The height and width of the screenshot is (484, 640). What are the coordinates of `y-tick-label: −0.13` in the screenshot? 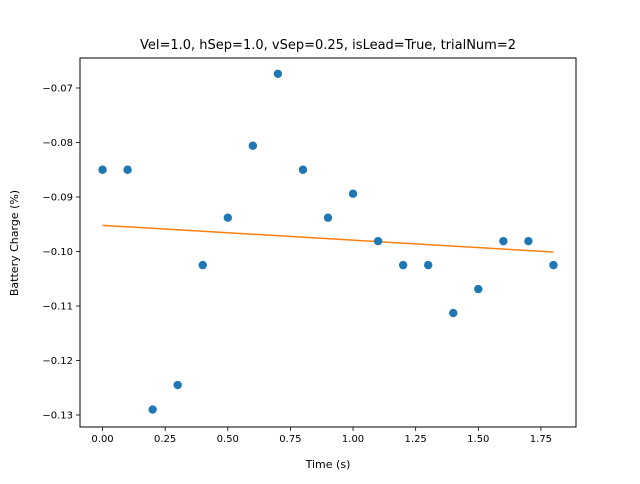 It's located at (57, 416).